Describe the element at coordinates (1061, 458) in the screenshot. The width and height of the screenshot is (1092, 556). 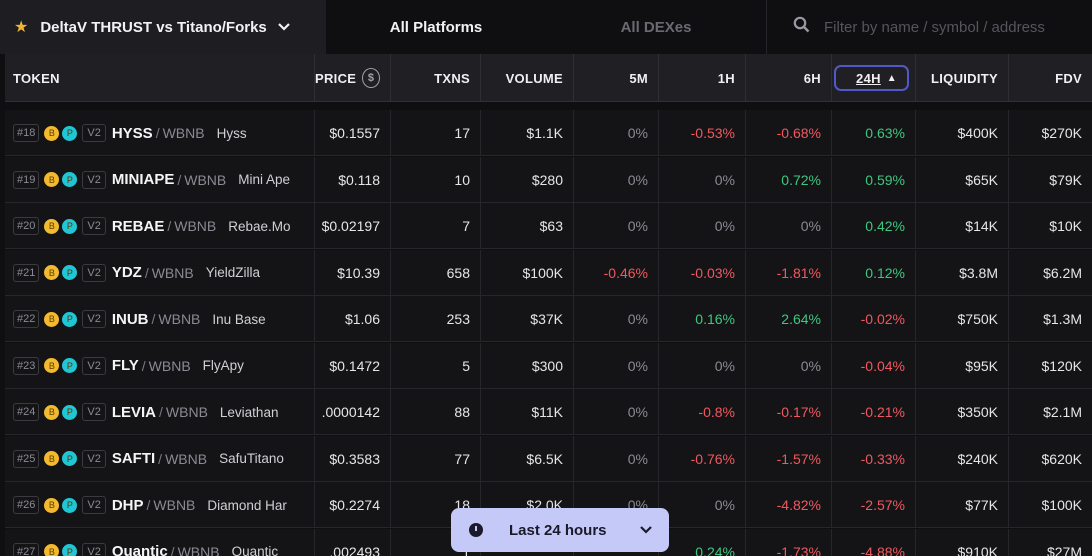
I see `fdv-cell: $620K` at that location.